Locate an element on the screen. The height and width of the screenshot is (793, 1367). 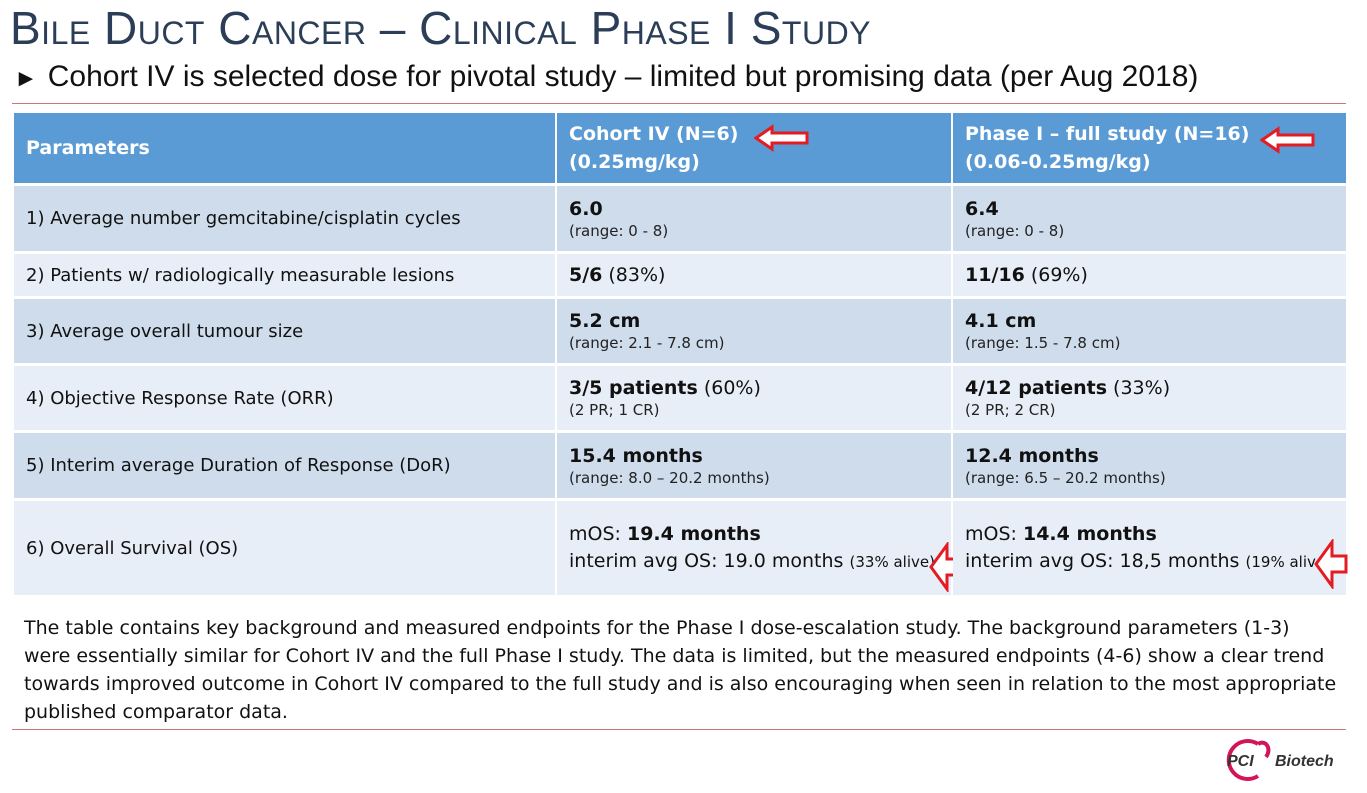
full-sub-value: (range: 6.5 – 20.2 months) is located at coordinates (1065, 477).